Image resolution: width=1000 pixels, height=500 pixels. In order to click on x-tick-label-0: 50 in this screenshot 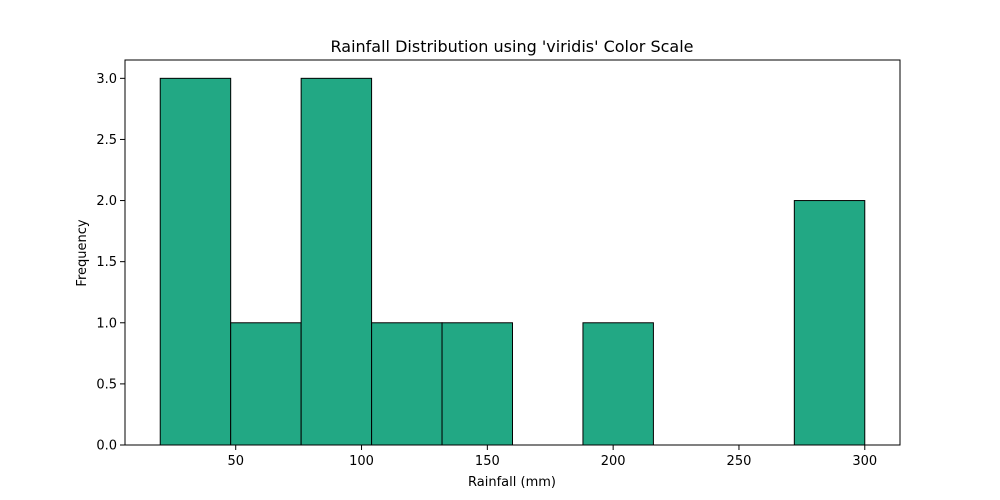, I will do `click(235, 461)`.